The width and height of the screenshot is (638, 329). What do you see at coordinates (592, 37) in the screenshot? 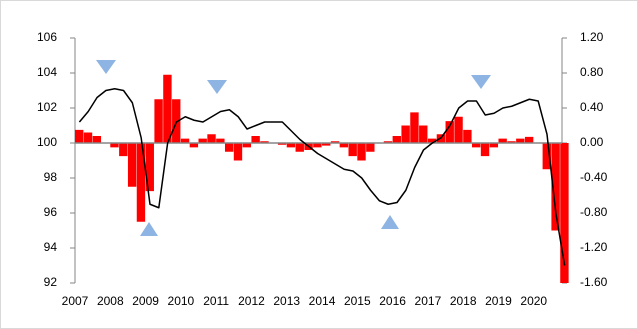
I see `y2-tick-label: 1.20` at bounding box center [592, 37].